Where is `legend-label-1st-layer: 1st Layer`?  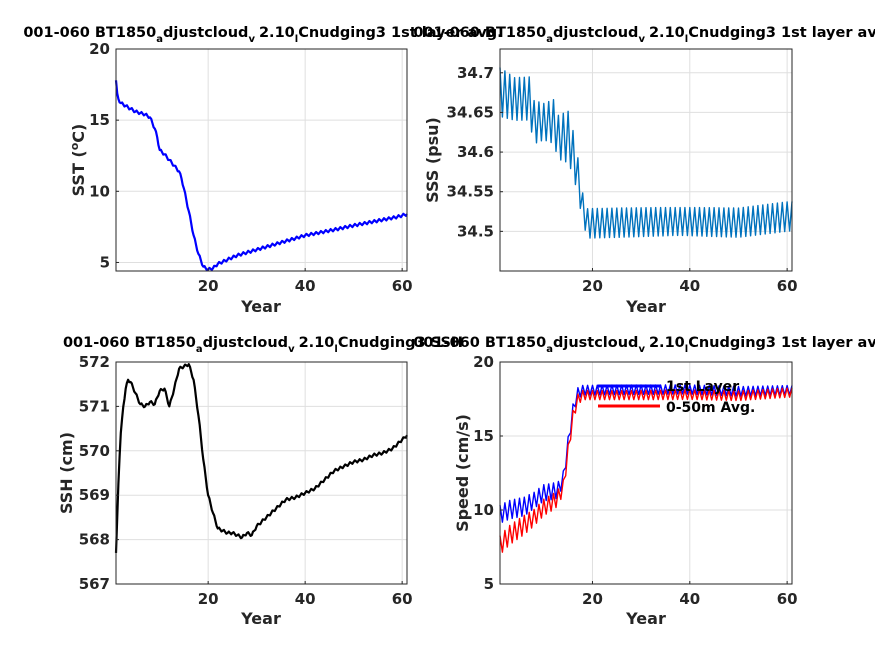 legend-label-1st-layer: 1st Layer is located at coordinates (702, 387).